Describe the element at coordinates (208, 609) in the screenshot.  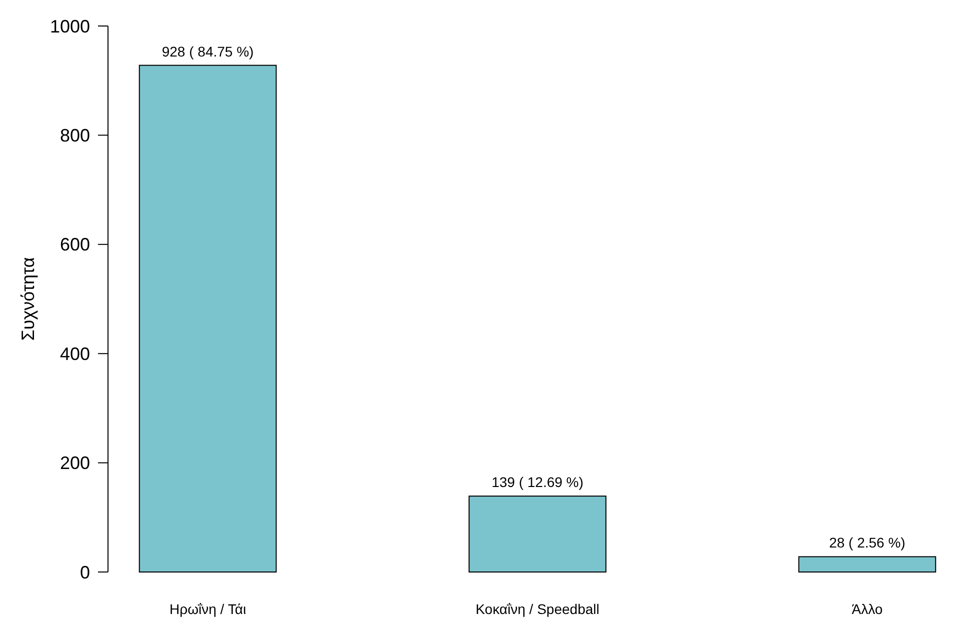
I see `x-tick-label: Ηρωΐνη / Τάι` at that location.